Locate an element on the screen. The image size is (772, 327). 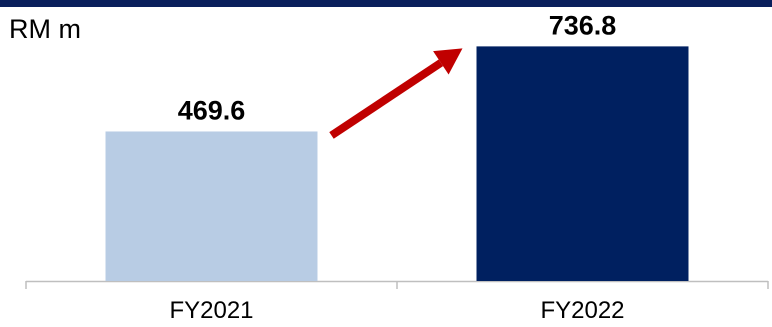
category-label-fy2021: FY2021 is located at coordinates (211, 310).